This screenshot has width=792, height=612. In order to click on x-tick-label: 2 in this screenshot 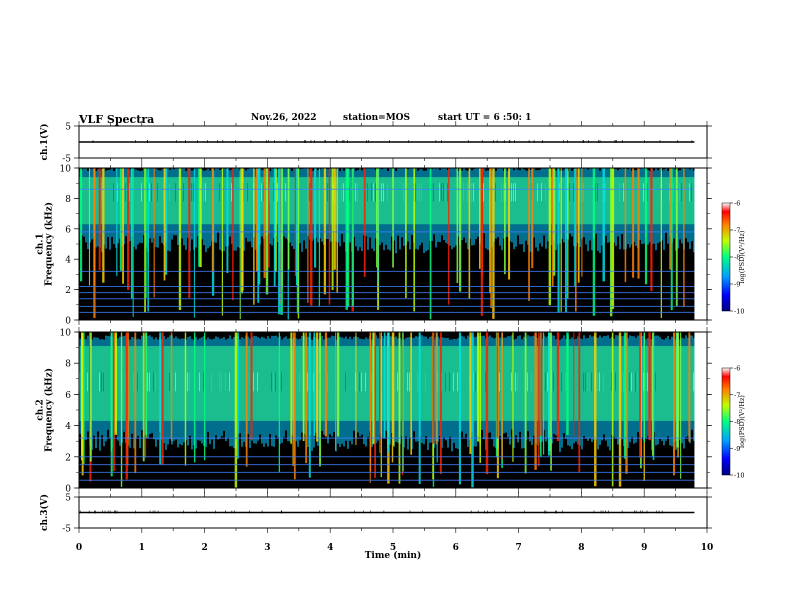, I will do `click(204, 548)`.